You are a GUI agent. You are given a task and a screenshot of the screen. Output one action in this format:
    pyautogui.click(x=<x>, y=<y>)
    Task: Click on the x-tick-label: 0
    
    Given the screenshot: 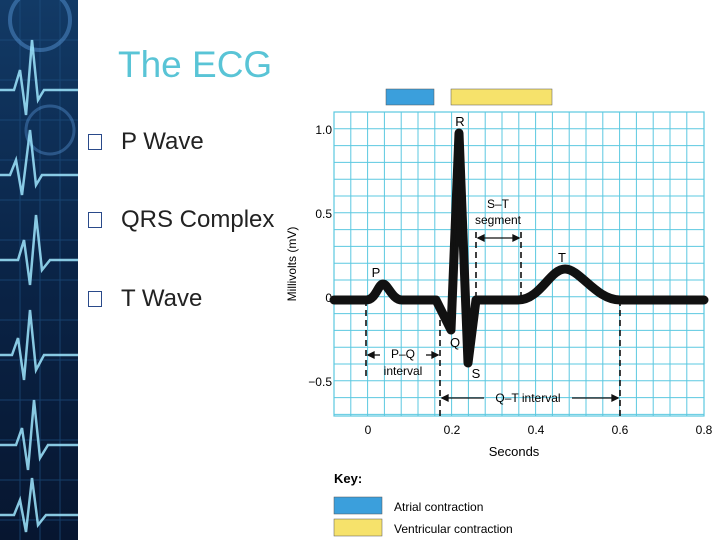 What is the action you would take?
    pyautogui.click(x=368, y=430)
    